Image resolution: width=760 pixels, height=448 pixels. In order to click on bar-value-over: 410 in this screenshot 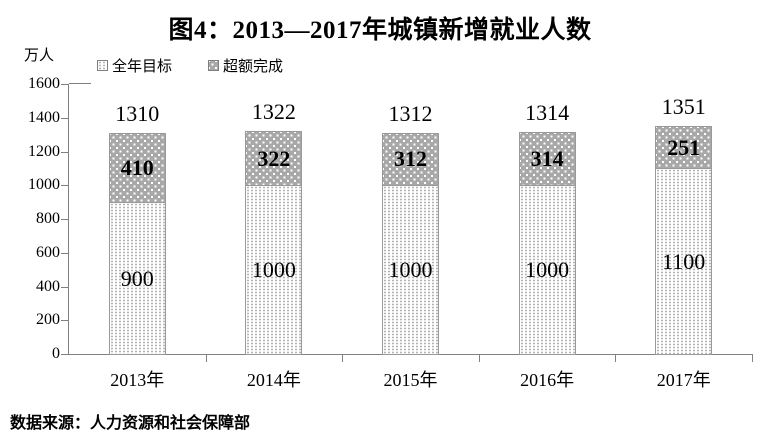, I will do `click(137, 168)`.